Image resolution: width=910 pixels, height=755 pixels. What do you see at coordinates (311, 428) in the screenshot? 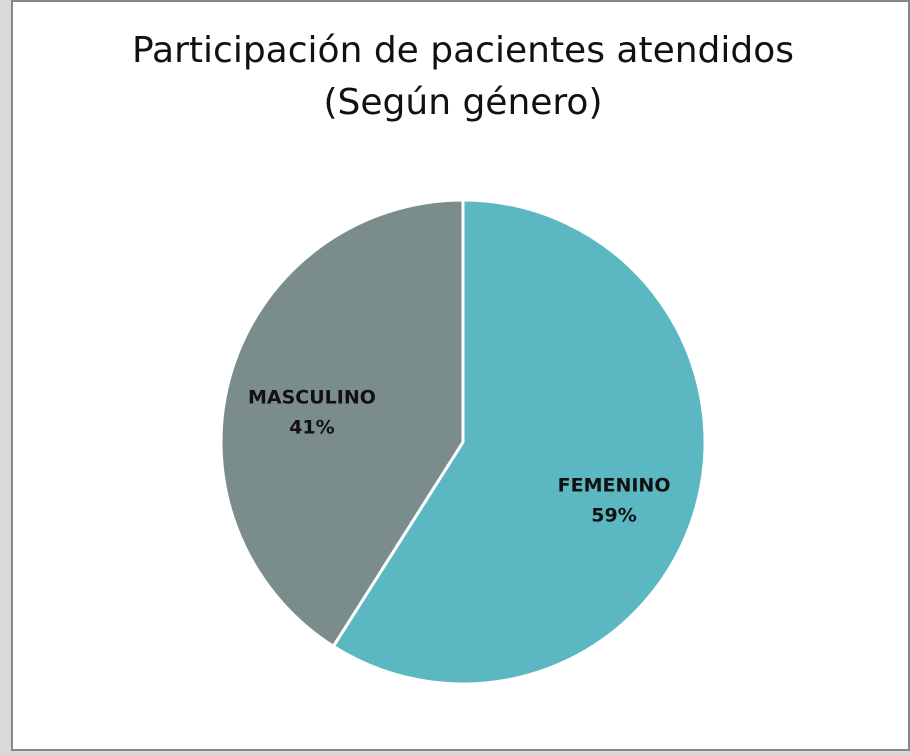
I see `slice-value-label: 41%` at bounding box center [311, 428].